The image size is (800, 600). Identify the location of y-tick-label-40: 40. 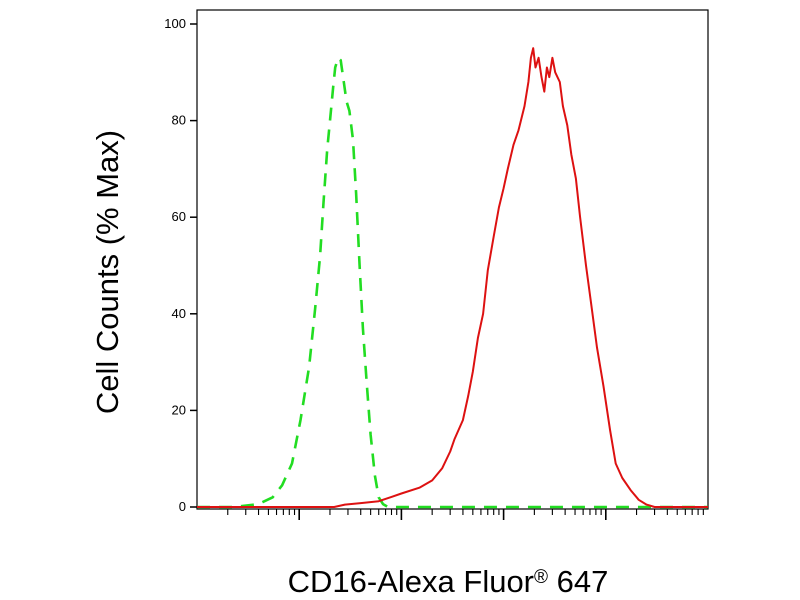
(179, 313).